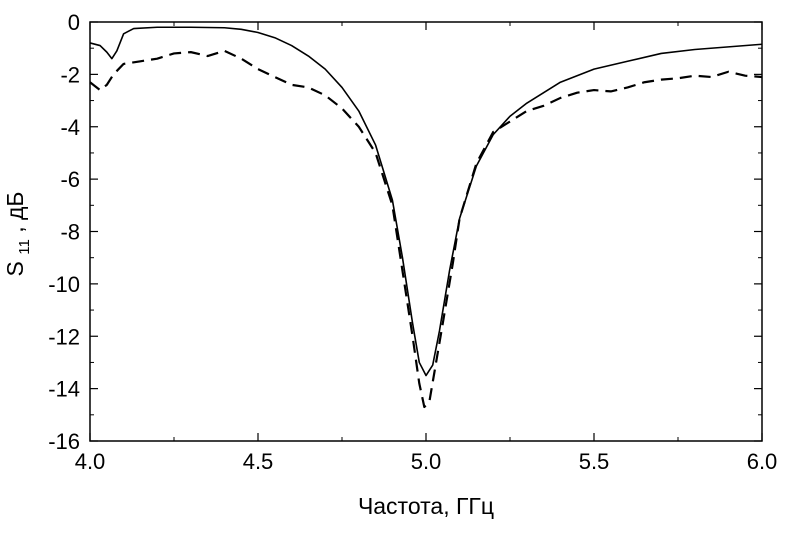 Image resolution: width=791 pixels, height=535 pixels. What do you see at coordinates (426, 506) in the screenshot?
I see `x-axis-label: Частота, ГГц` at bounding box center [426, 506].